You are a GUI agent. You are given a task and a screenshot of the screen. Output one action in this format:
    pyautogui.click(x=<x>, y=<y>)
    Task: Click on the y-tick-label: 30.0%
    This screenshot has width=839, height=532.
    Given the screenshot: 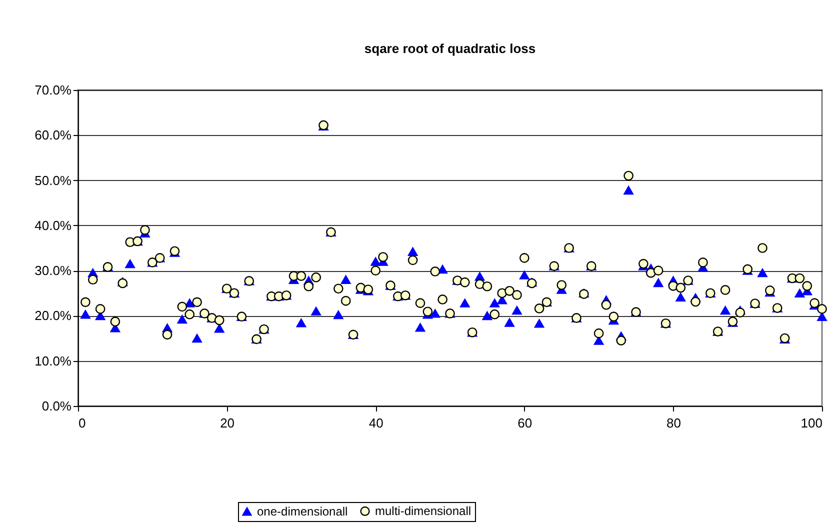 What is the action you would take?
    pyautogui.click(x=53, y=270)
    